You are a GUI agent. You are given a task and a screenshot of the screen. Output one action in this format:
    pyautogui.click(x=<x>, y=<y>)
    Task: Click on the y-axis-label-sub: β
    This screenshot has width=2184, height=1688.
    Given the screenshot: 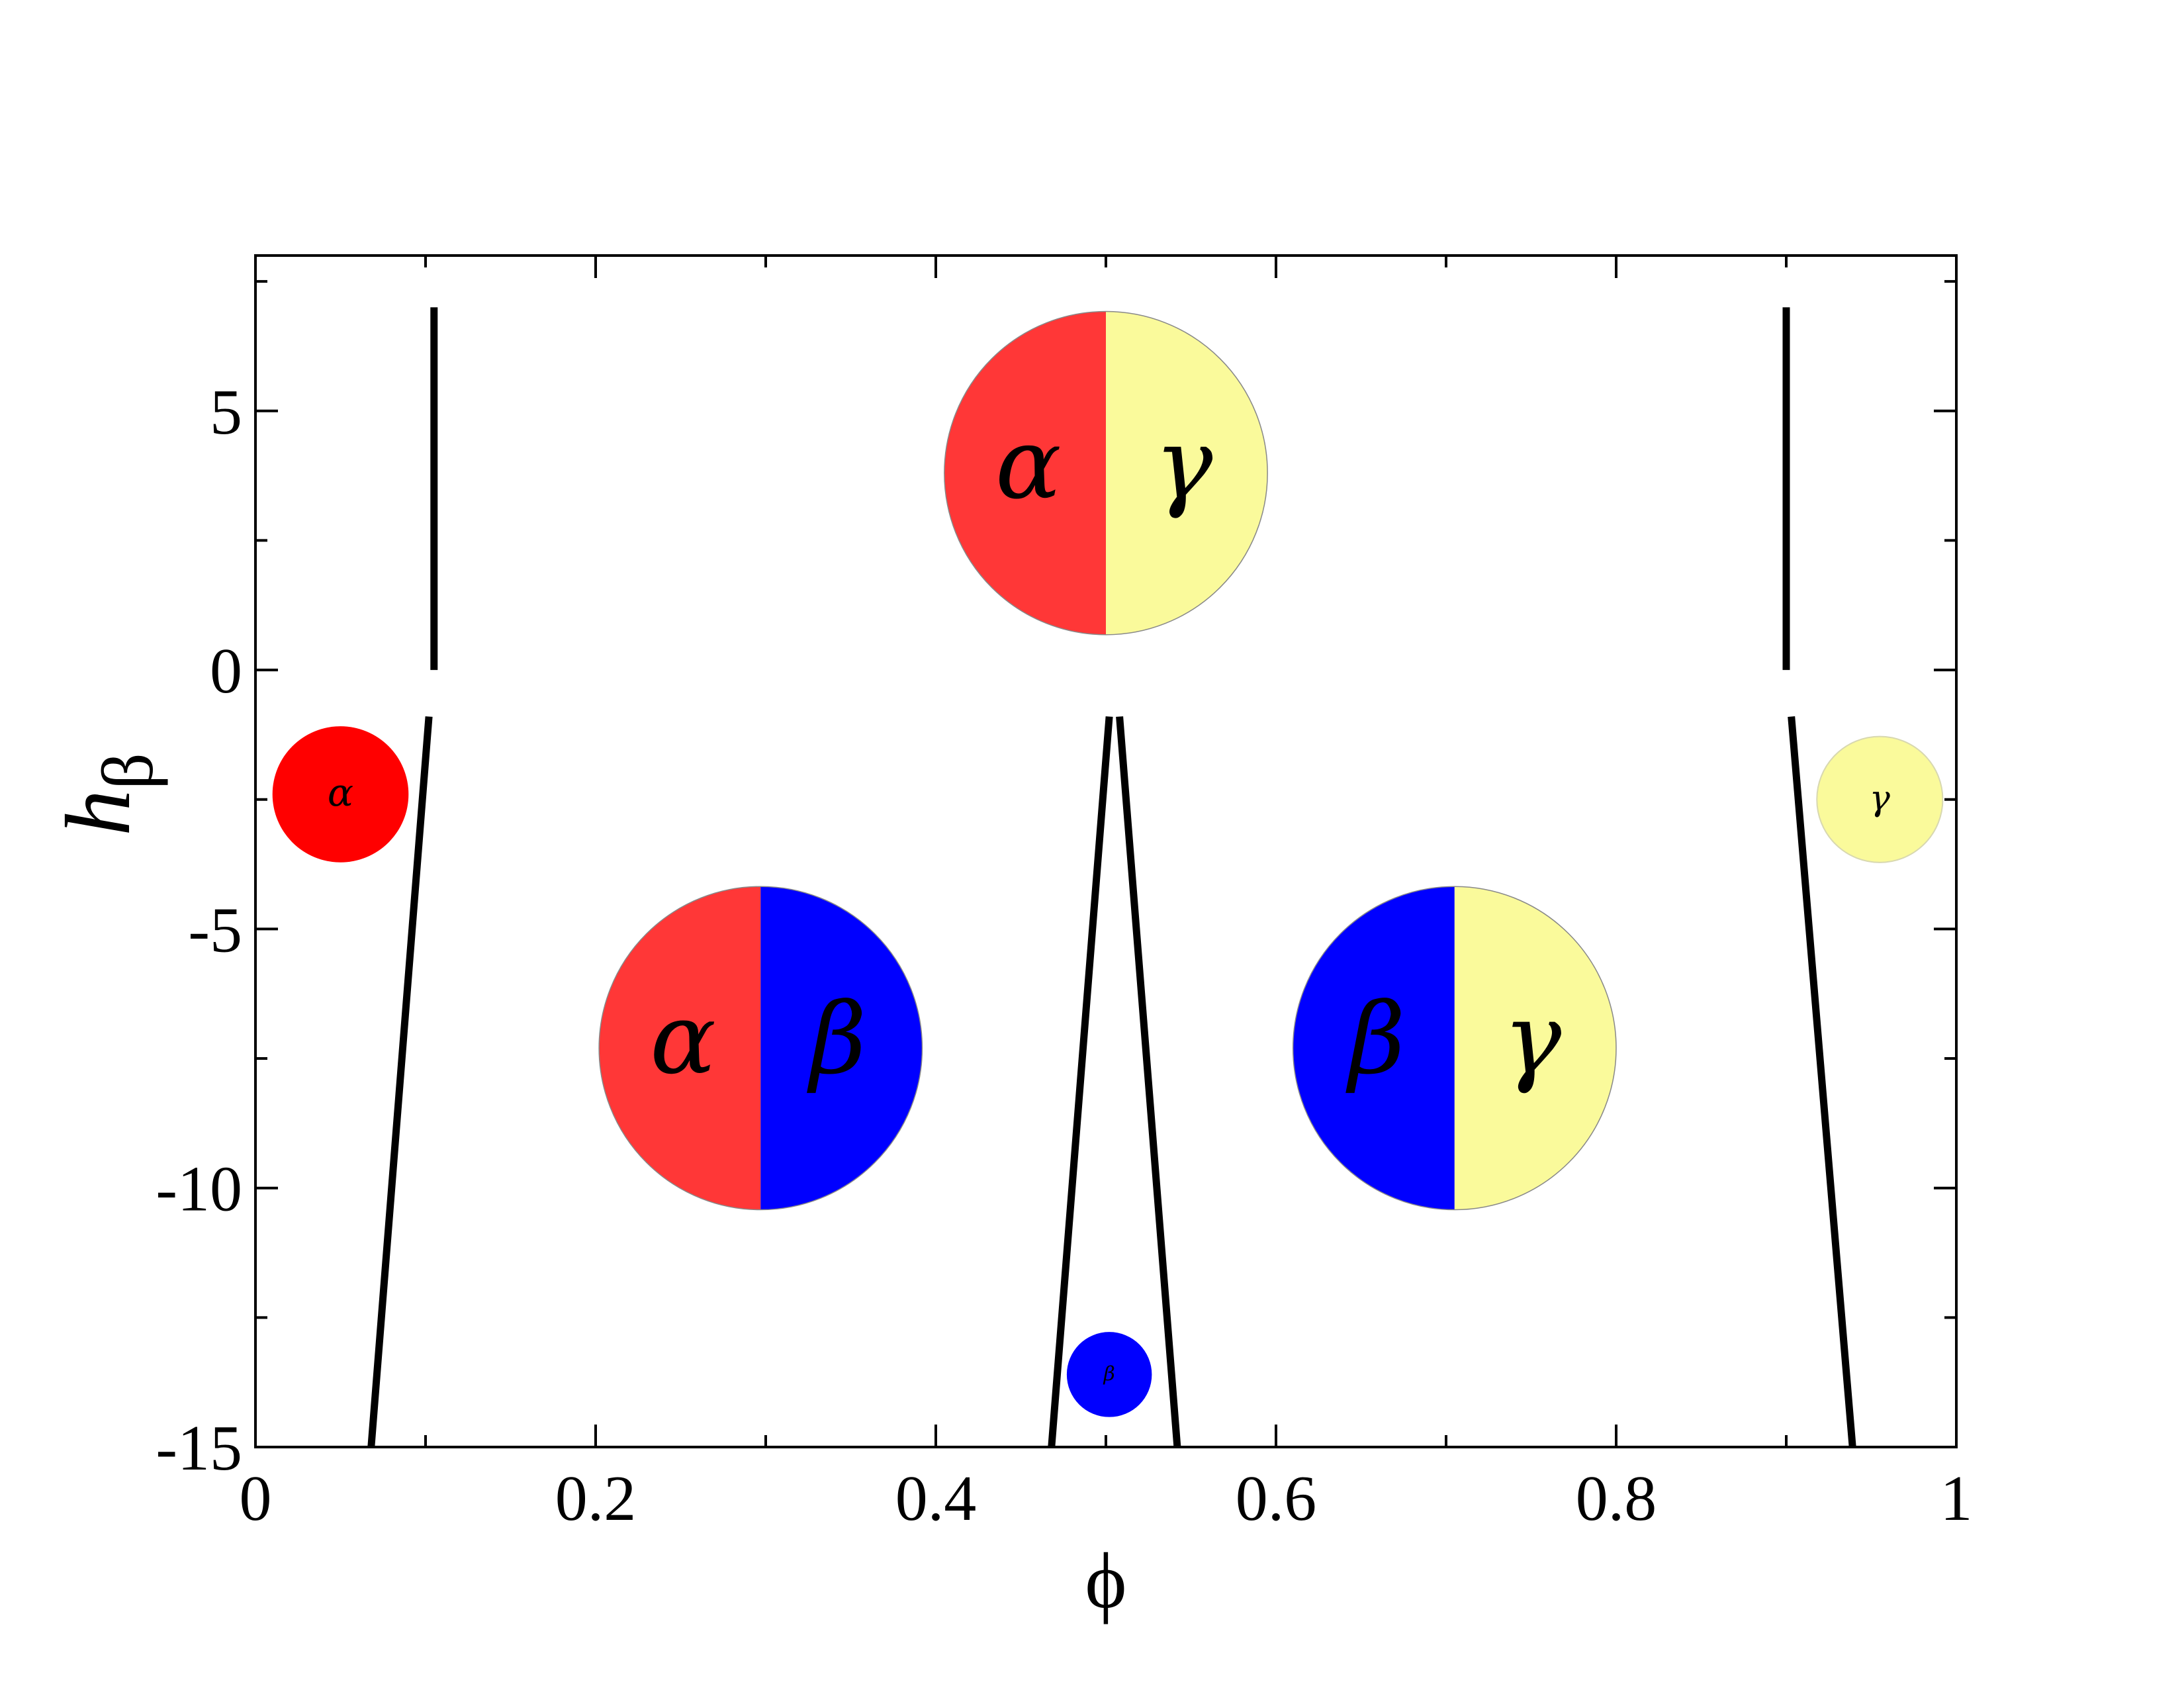 What is the action you would take?
    pyautogui.click(x=127, y=771)
    